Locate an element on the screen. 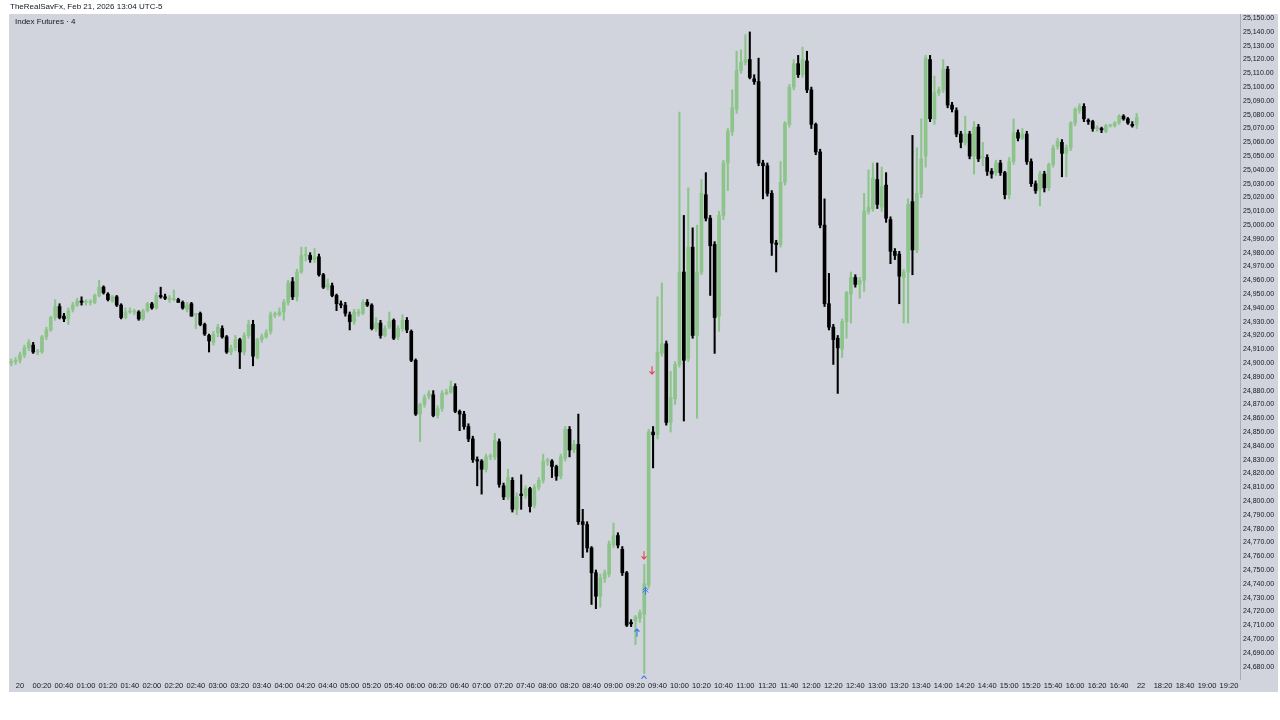  chart-title: Index Futures · 4 is located at coordinates (45, 22).